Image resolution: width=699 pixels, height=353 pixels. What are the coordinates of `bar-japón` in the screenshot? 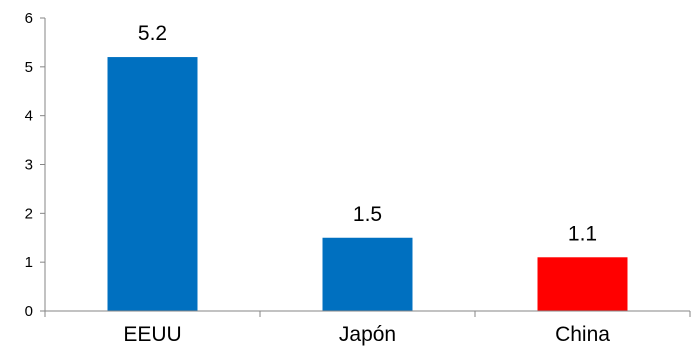 It's located at (367, 274).